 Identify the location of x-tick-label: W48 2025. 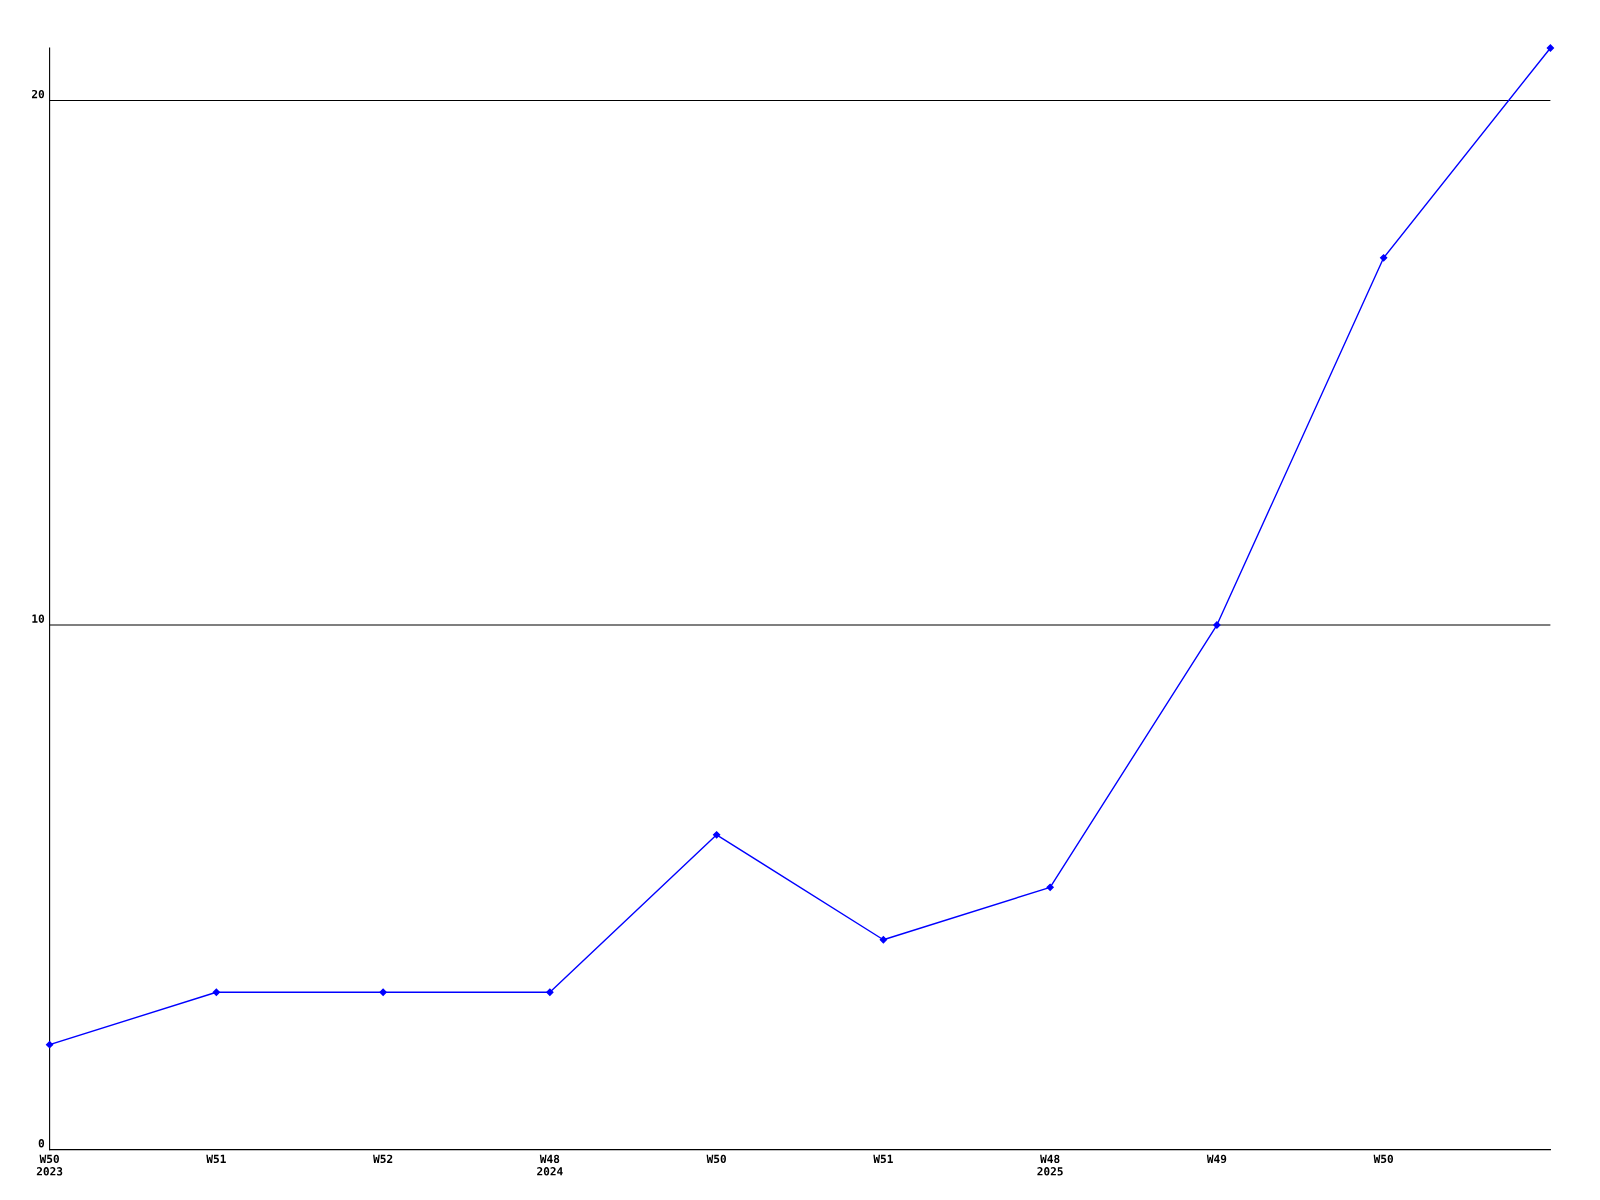
(1050, 1165).